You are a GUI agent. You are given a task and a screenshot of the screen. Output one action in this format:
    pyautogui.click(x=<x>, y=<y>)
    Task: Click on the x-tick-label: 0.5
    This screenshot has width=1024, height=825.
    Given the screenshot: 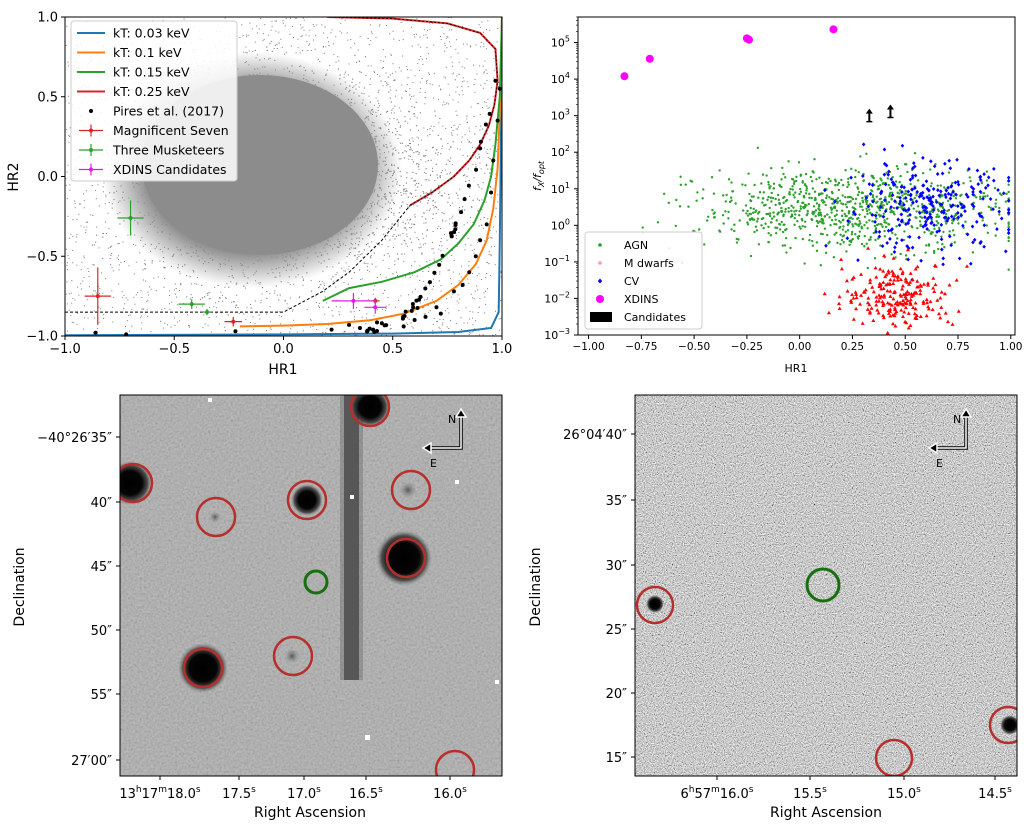 What is the action you would take?
    pyautogui.click(x=392, y=349)
    